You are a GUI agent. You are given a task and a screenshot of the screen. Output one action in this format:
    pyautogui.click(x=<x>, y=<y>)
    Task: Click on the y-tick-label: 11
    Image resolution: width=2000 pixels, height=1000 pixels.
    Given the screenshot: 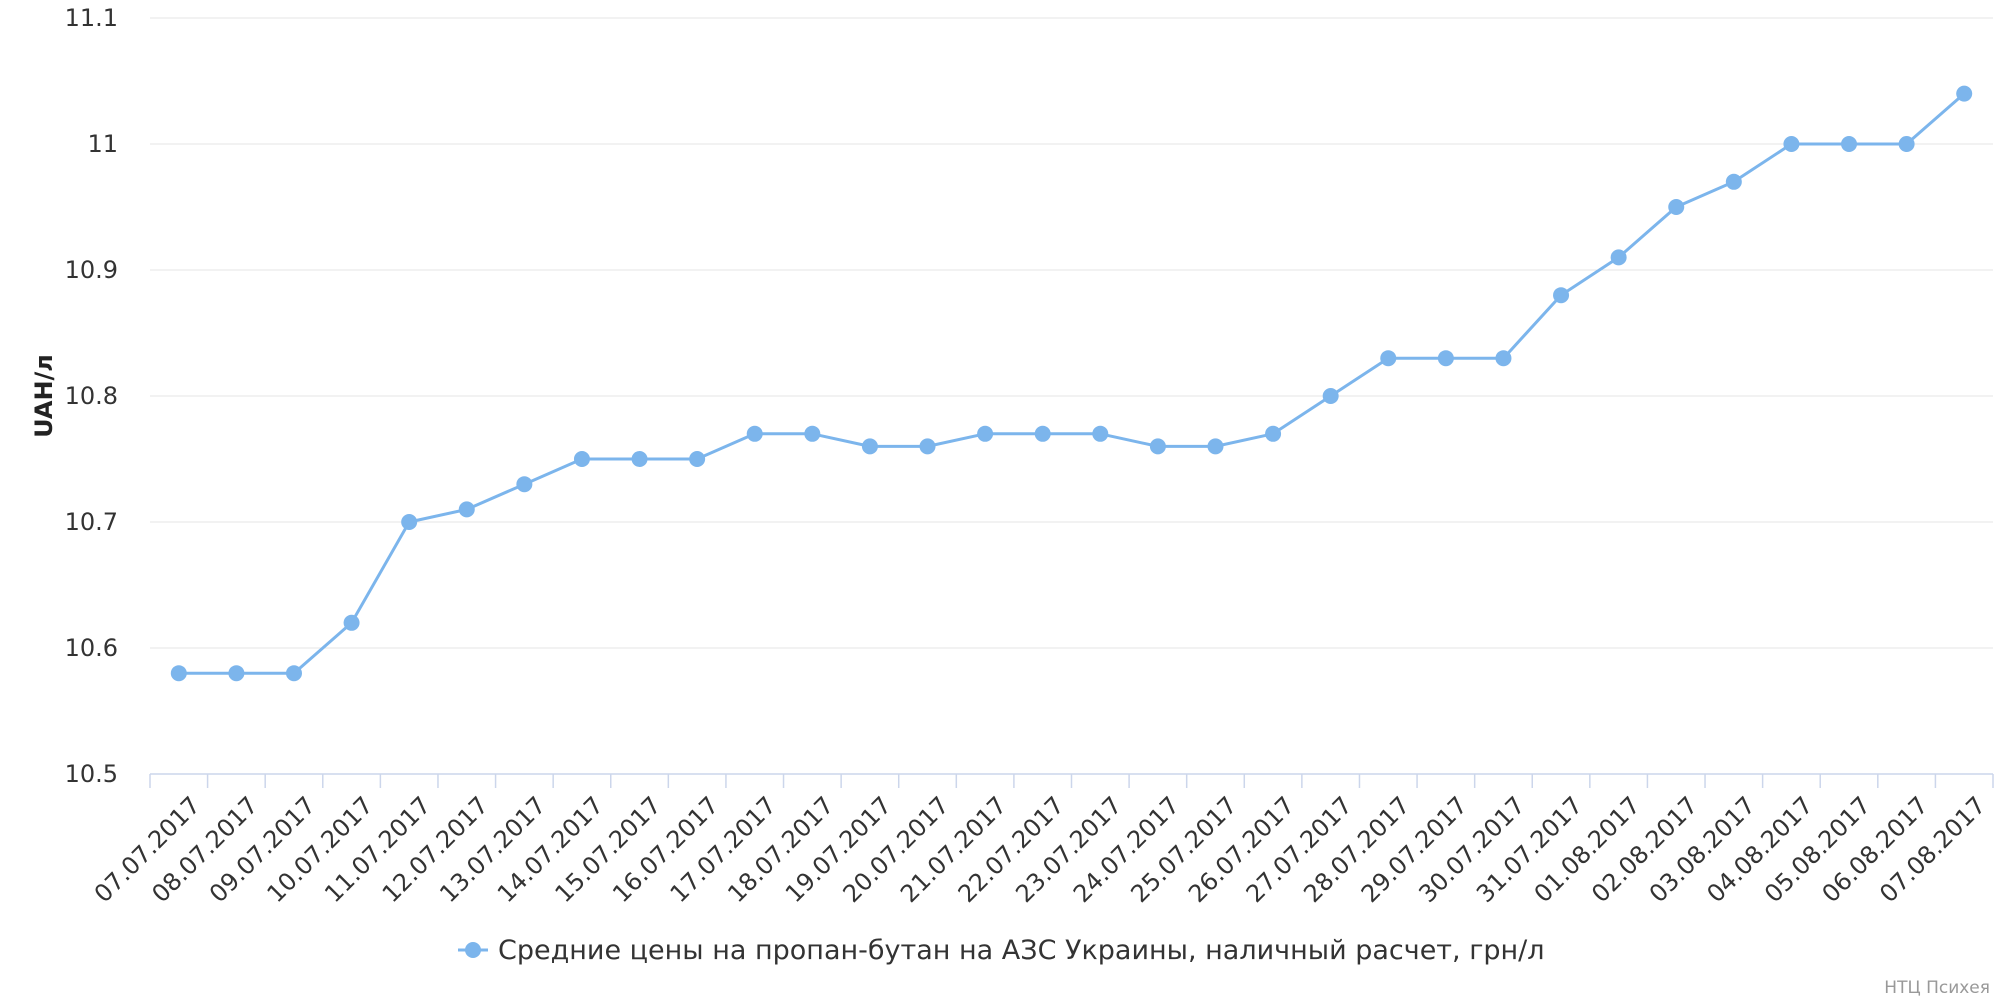 What is the action you would take?
    pyautogui.click(x=102, y=144)
    